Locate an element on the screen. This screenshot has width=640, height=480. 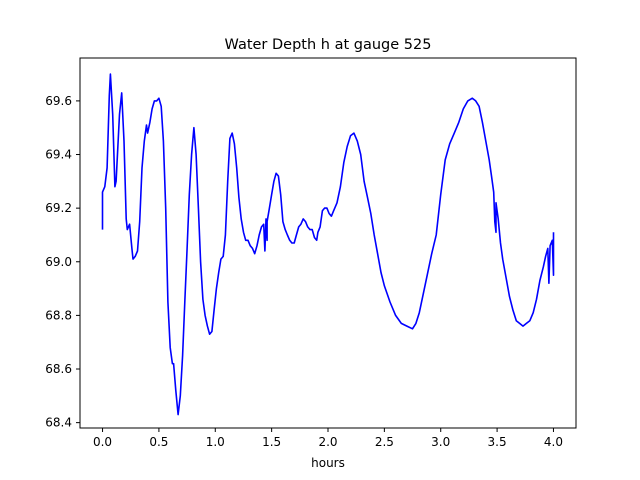
x-tick-label: 1.0 is located at coordinates (215, 442).